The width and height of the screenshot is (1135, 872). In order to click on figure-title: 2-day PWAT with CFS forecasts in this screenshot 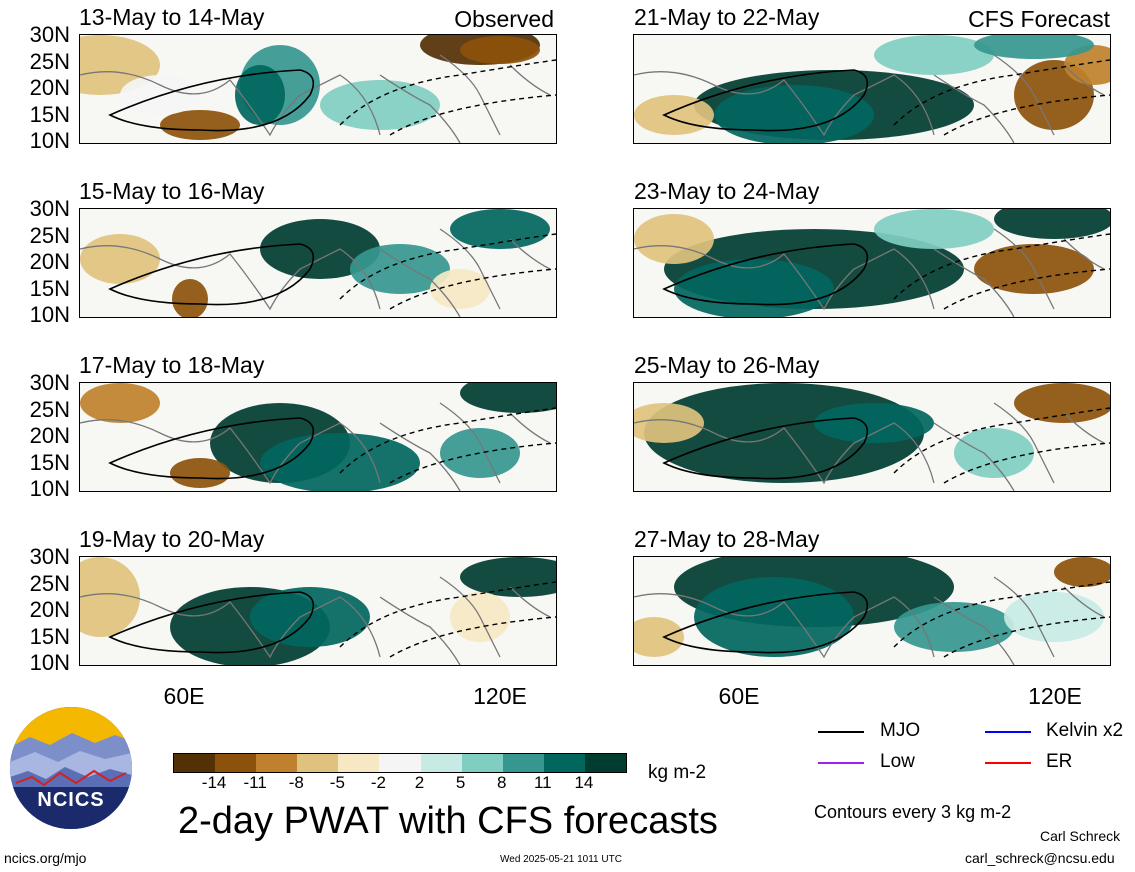, I will do `click(448, 821)`.